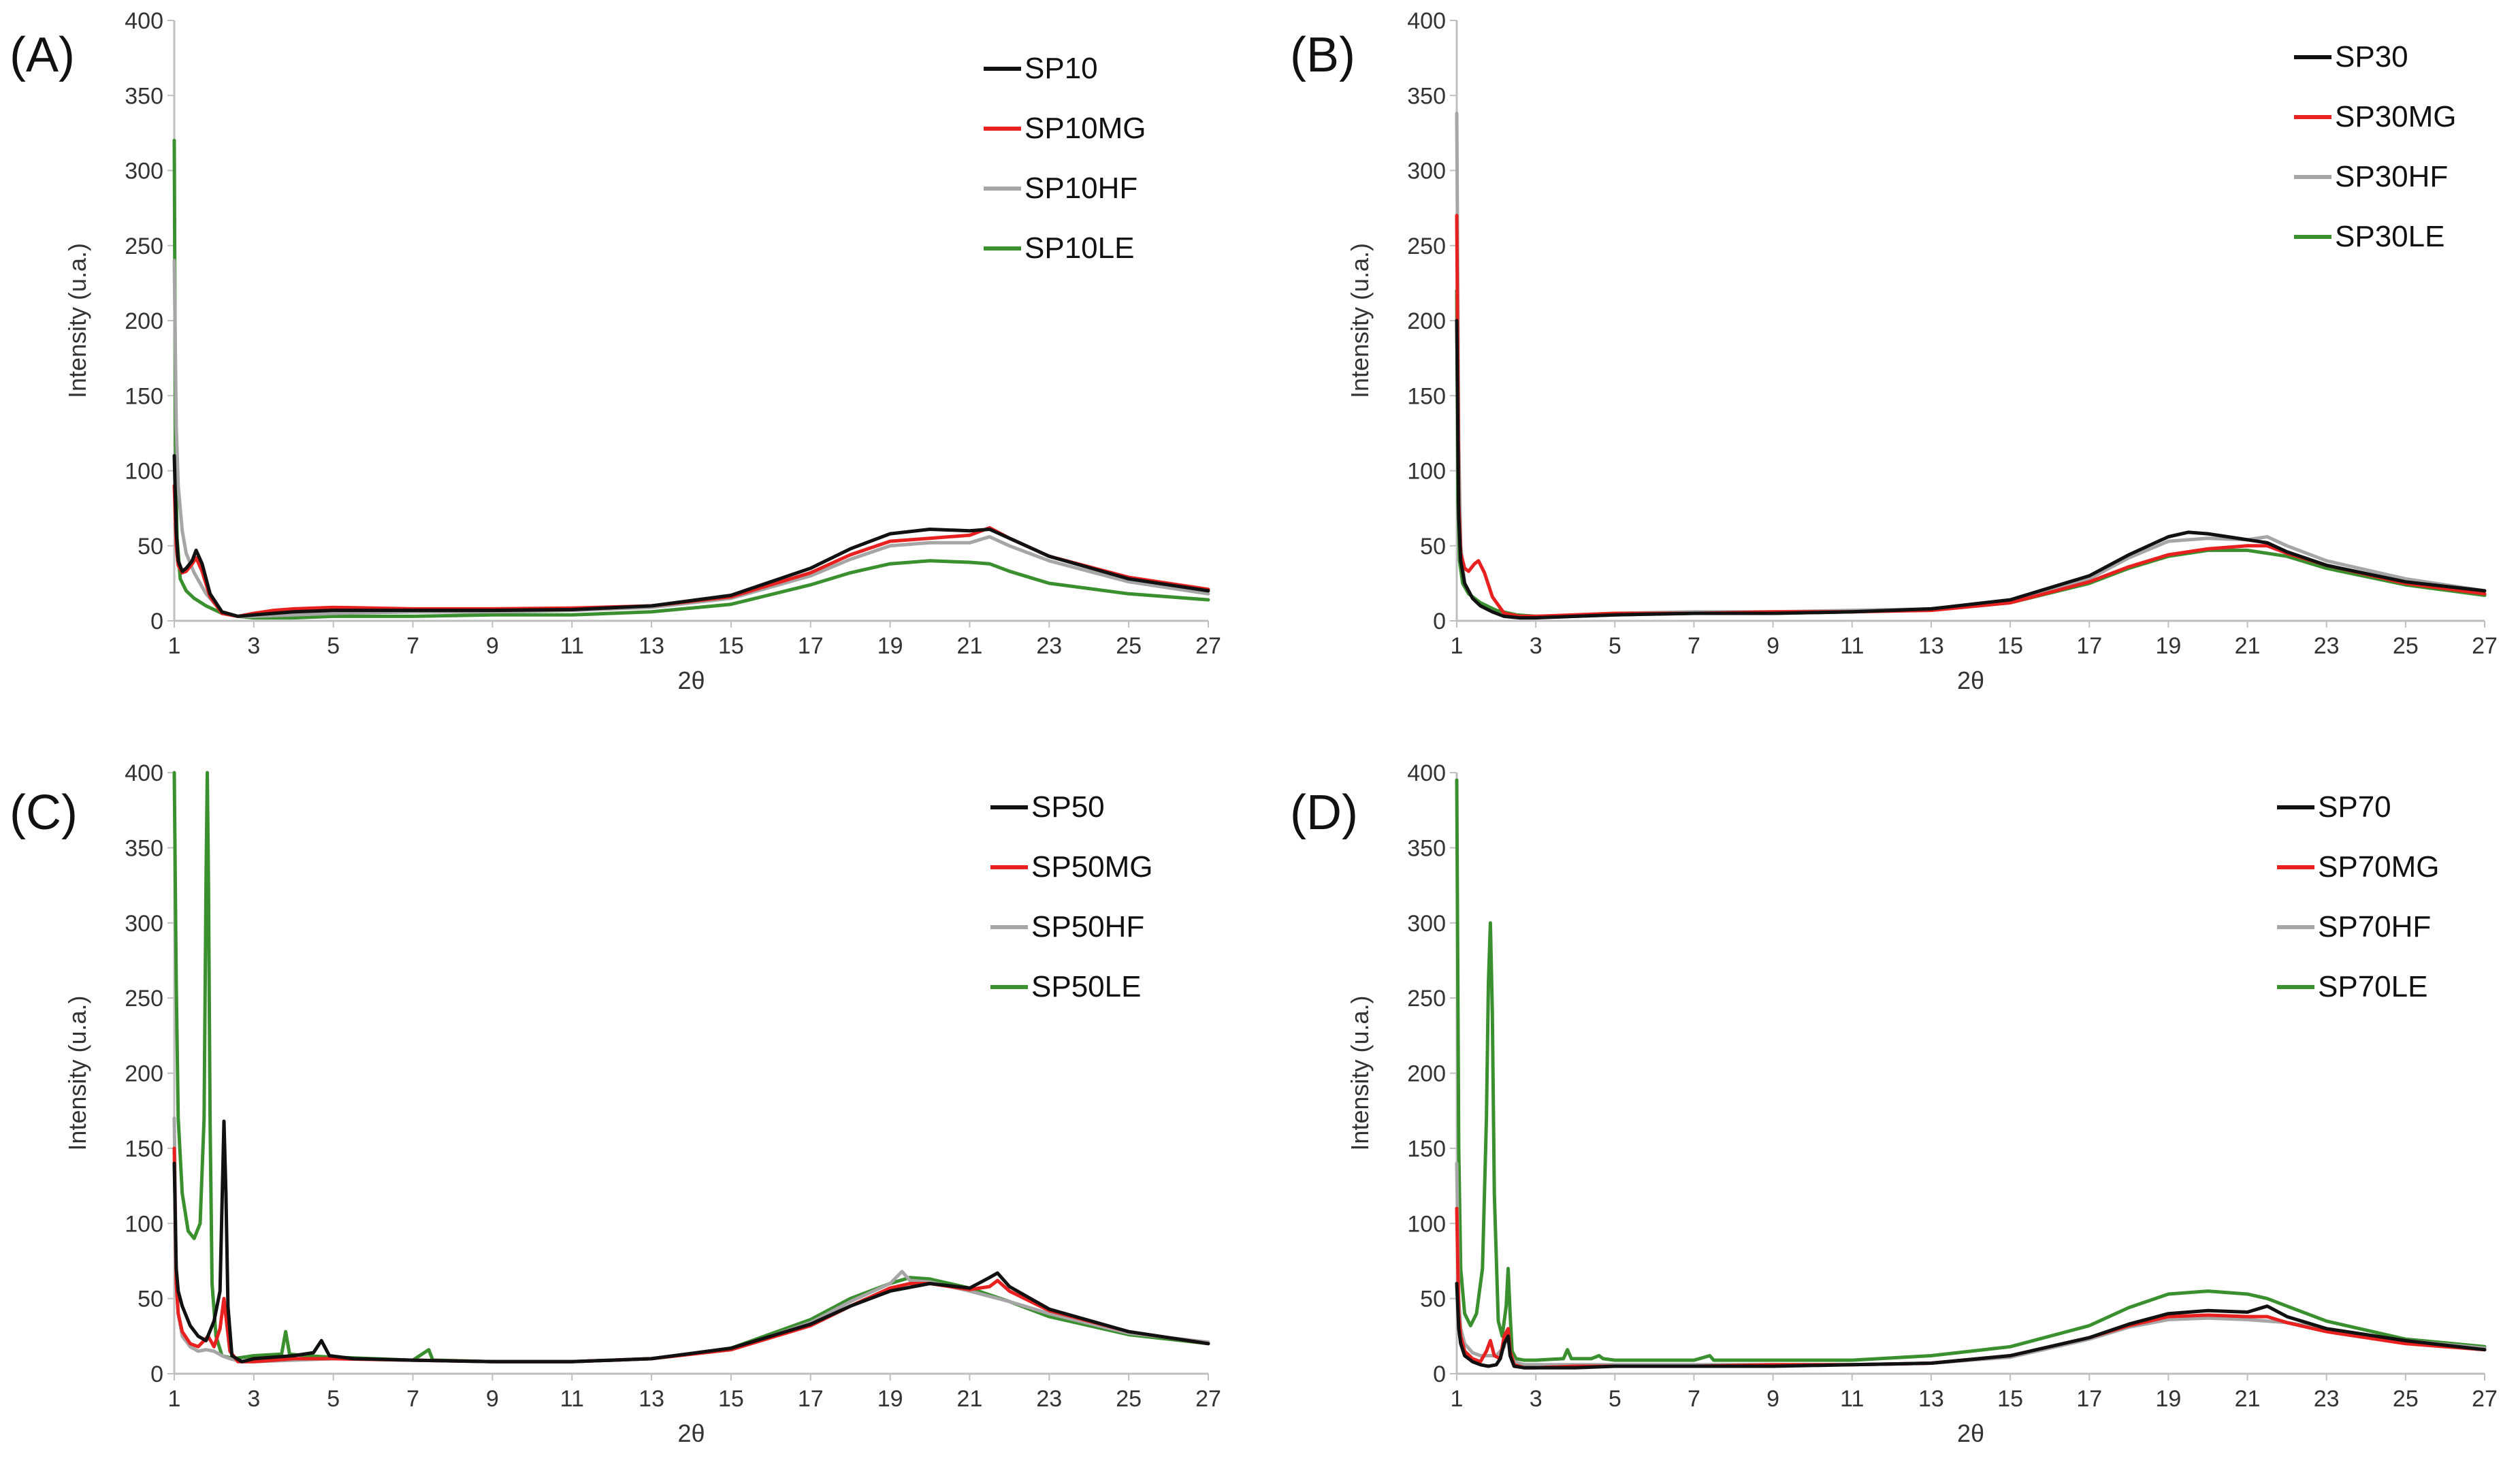 Image resolution: width=2518 pixels, height=1484 pixels. What do you see at coordinates (1086, 986) in the screenshot?
I see `legend-label: SP50LE` at bounding box center [1086, 986].